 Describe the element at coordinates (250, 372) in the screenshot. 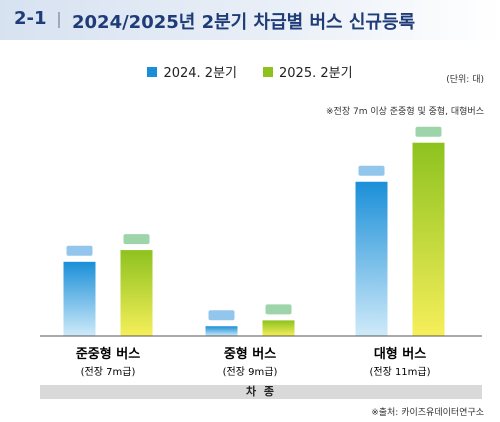

I see `x-tick-sublabel: (전장 9m급)` at that location.